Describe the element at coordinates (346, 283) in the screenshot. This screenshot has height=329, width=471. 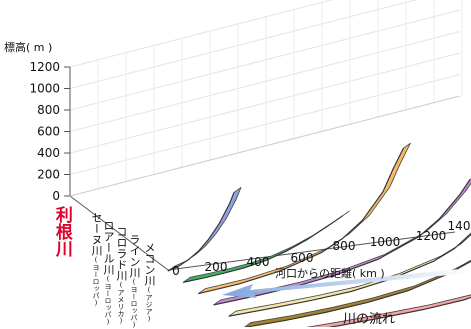
I see `flow-arrow-icon` at that location.